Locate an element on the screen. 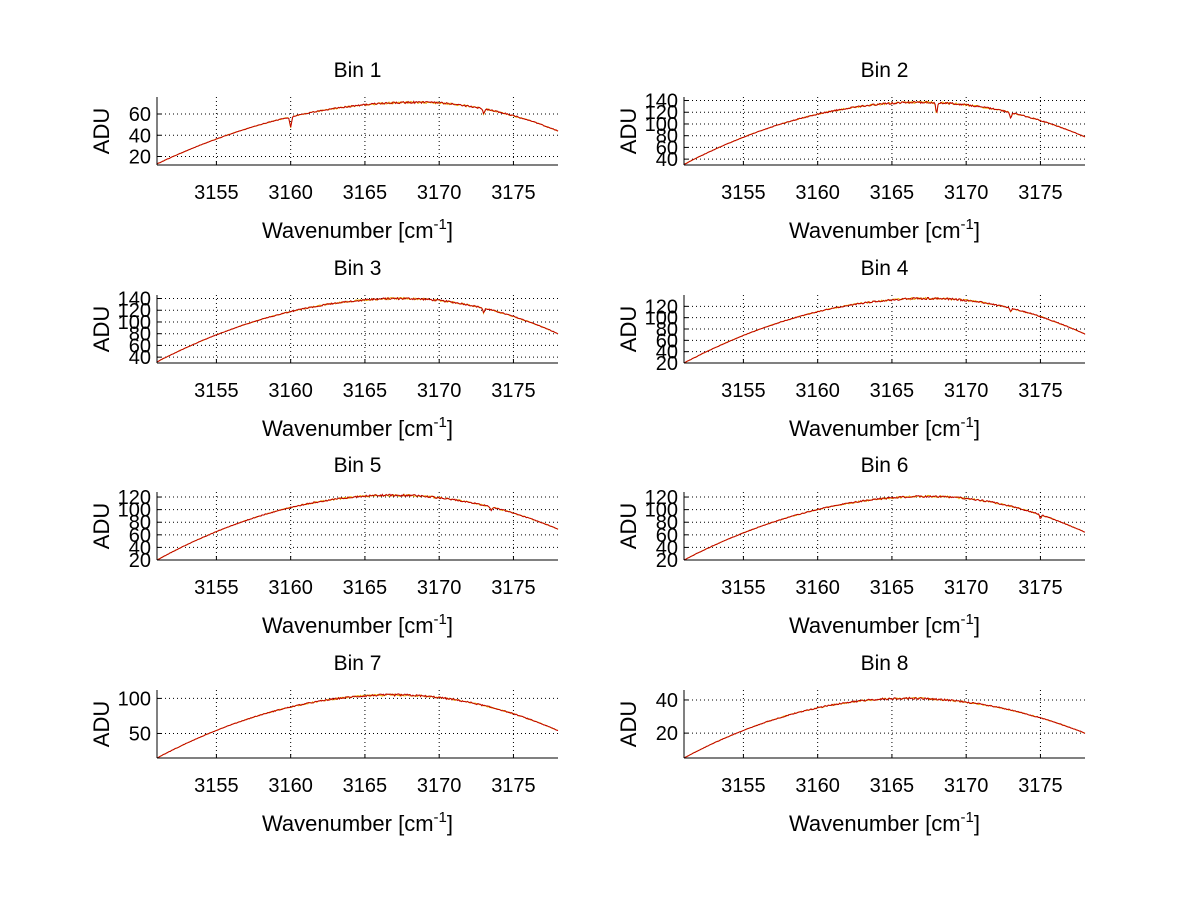  subplot-title: Bin 2 is located at coordinates (885, 70).